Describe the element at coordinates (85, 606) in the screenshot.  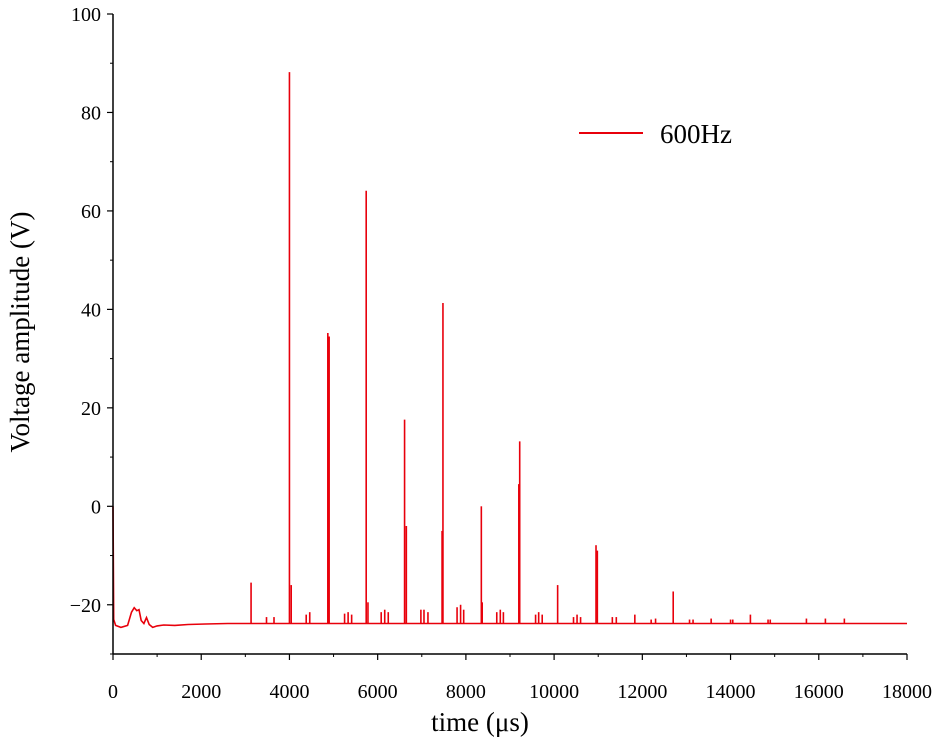
I see `y-tick-label: −20` at that location.